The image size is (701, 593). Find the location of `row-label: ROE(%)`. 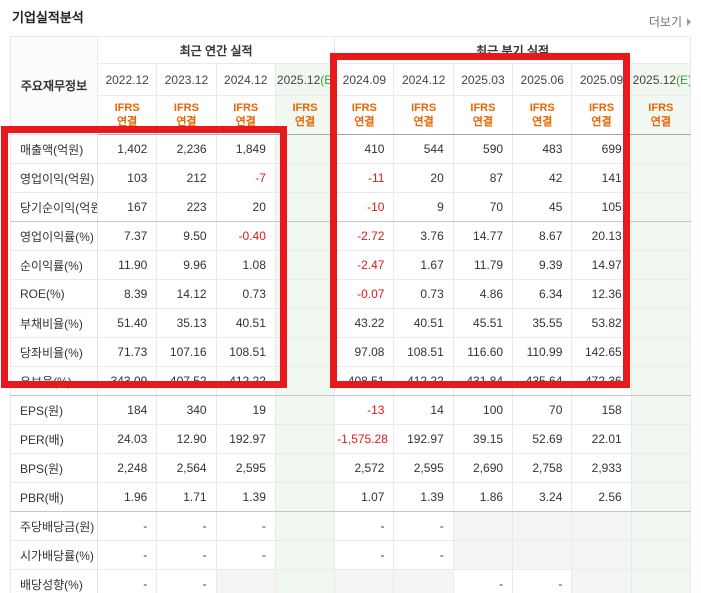

row-label: ROE(%) is located at coordinates (54, 294).